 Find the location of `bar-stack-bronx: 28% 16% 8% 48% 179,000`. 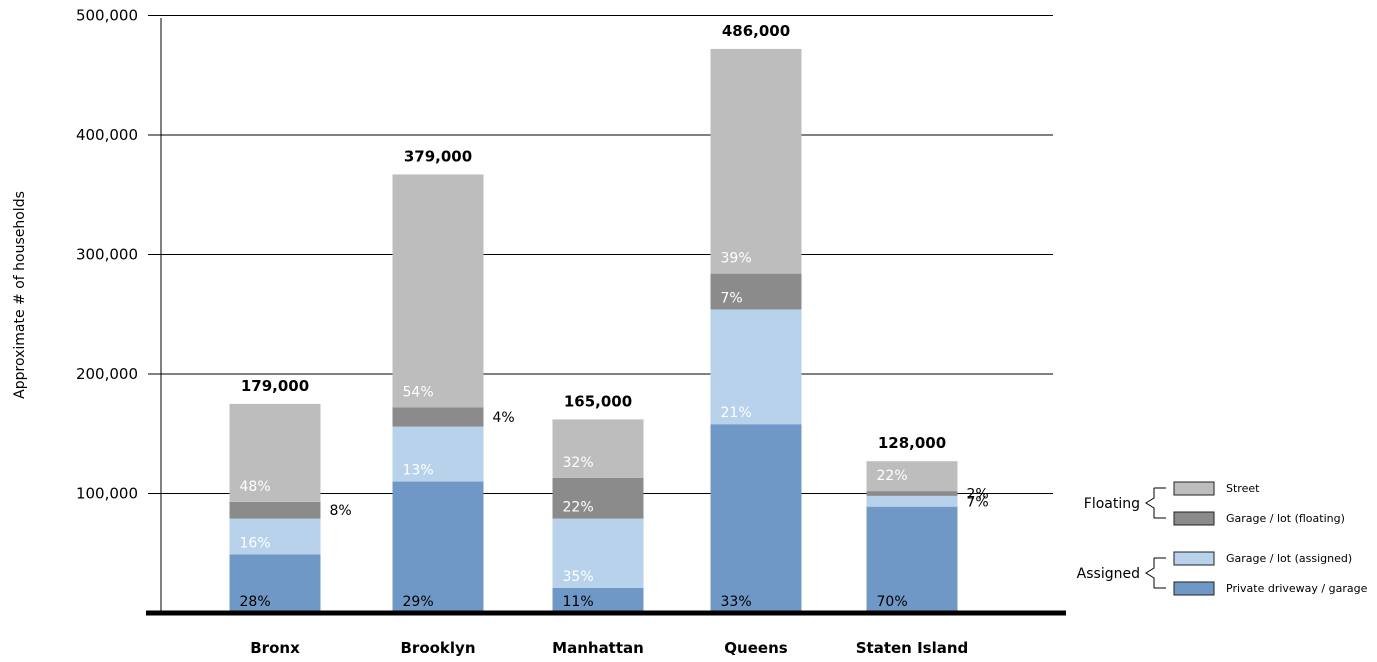

bar-stack-bronx: 28% 16% 8% 48% 179,000 is located at coordinates (290, 495).